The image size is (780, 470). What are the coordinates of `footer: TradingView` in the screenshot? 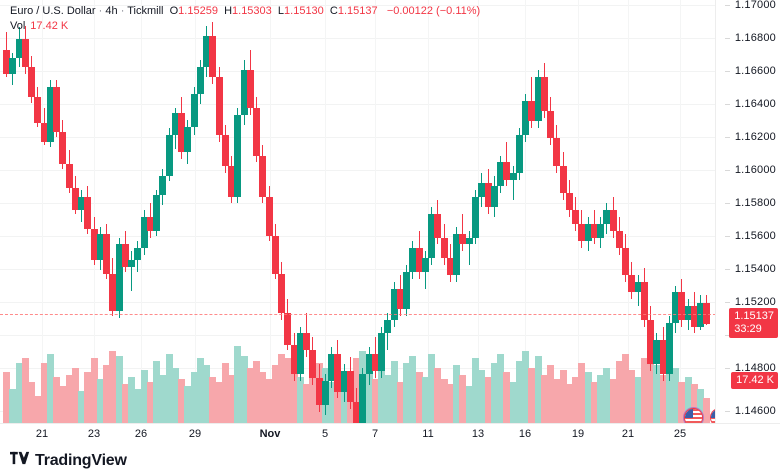 It's located at (390, 457).